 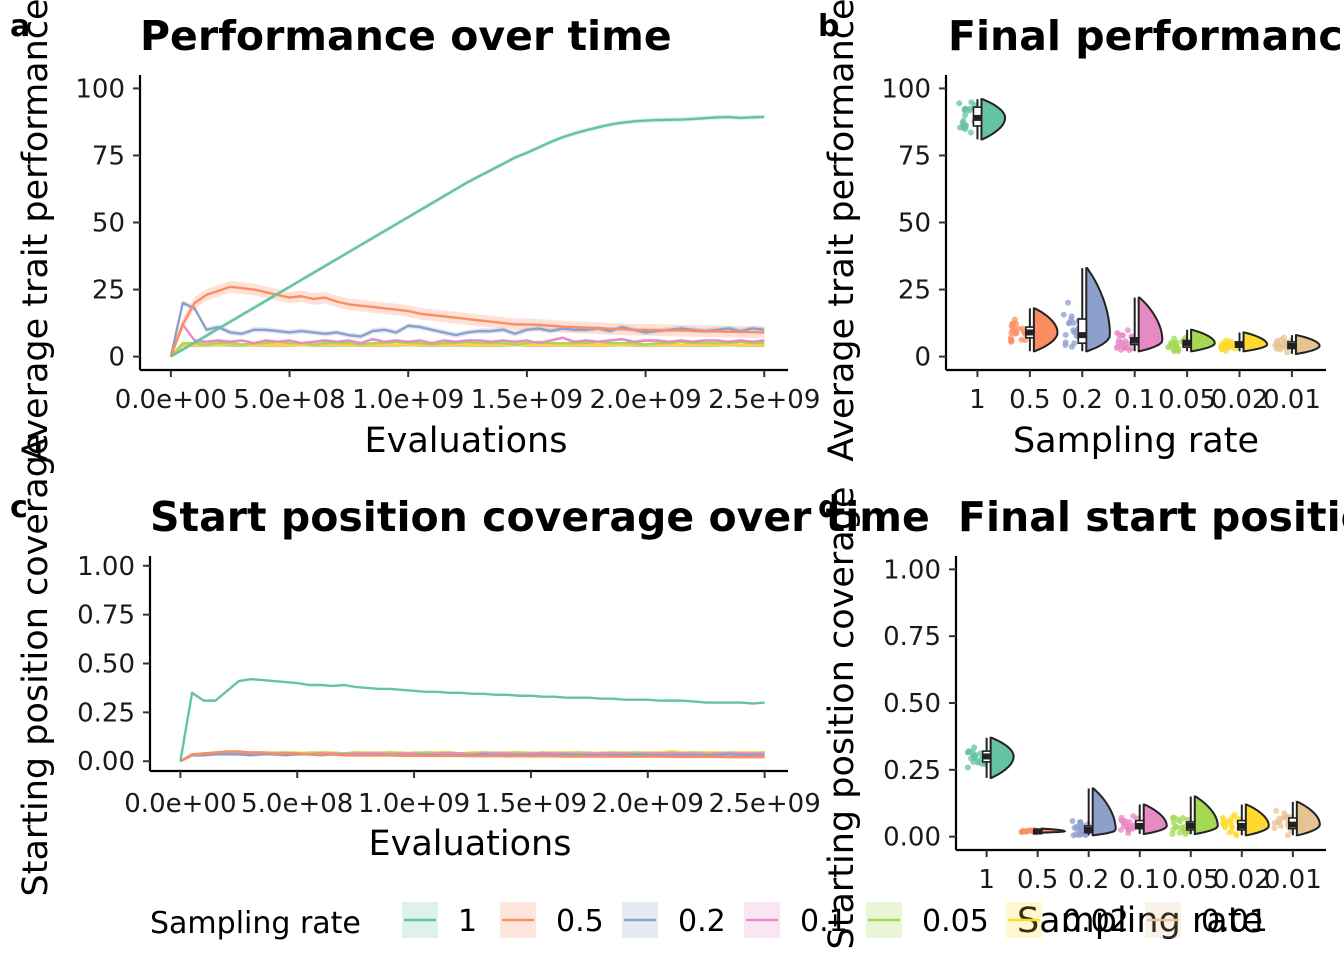 I want to click on panel-tag-b: b, so click(x=828, y=26).